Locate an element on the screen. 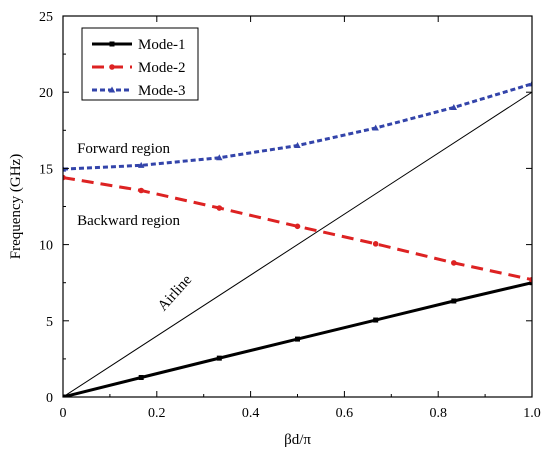  x-tick-label: 0 is located at coordinates (63, 413).